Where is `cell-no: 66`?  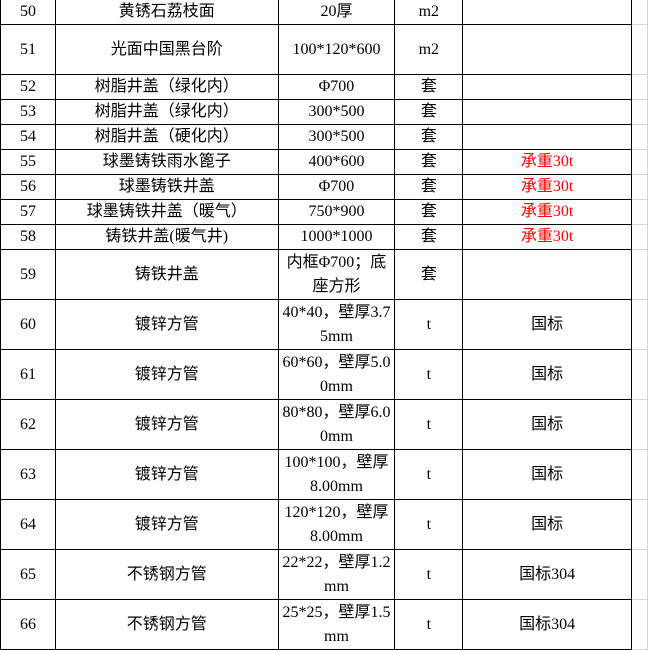
cell-no: 66 is located at coordinates (28, 624).